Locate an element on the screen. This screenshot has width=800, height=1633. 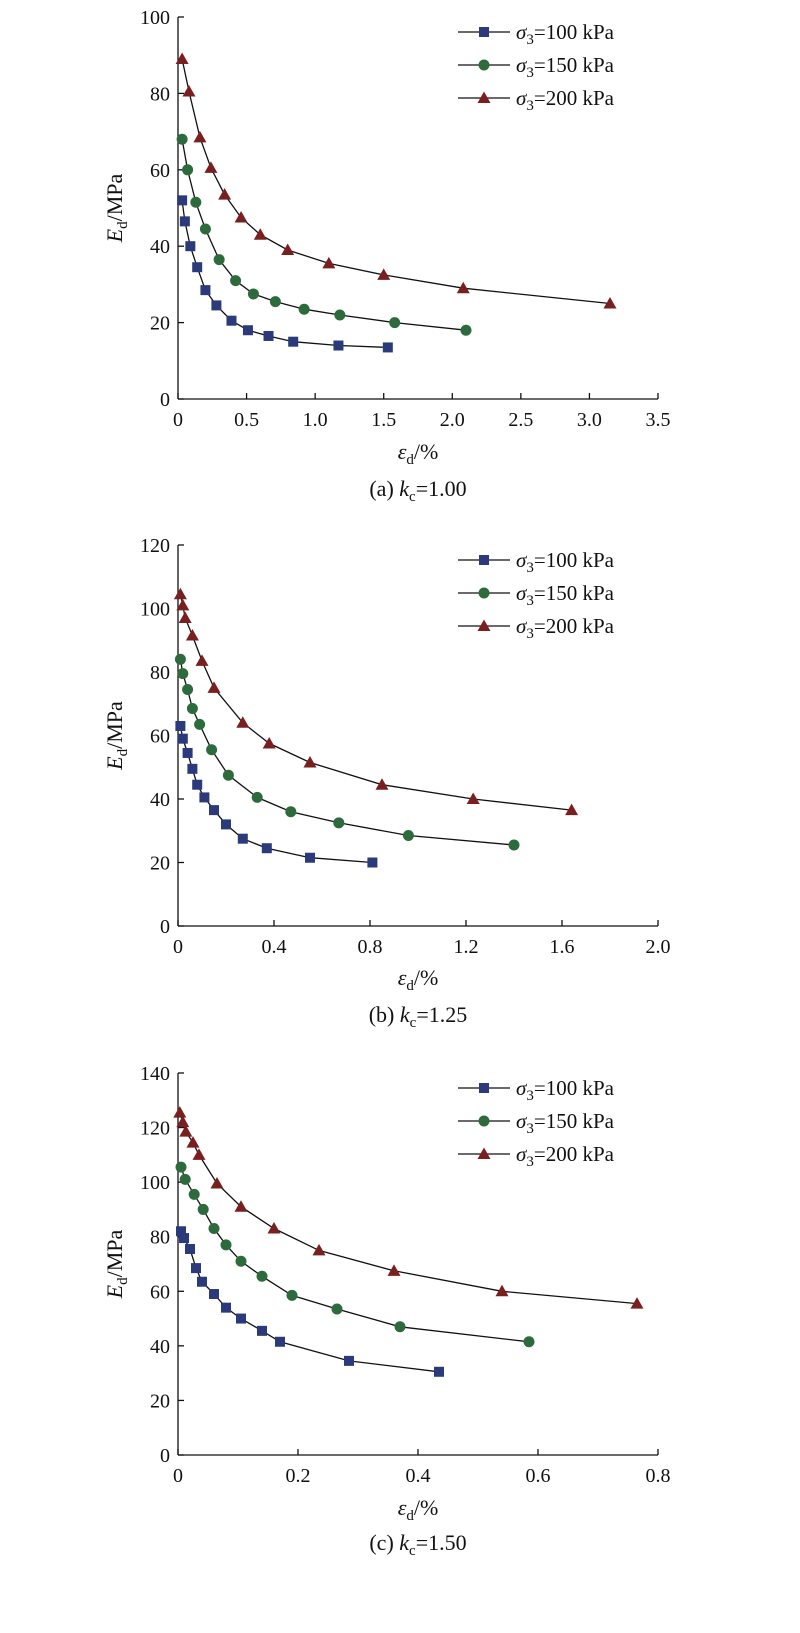
y-tick-label: 40 is located at coordinates (160, 247).